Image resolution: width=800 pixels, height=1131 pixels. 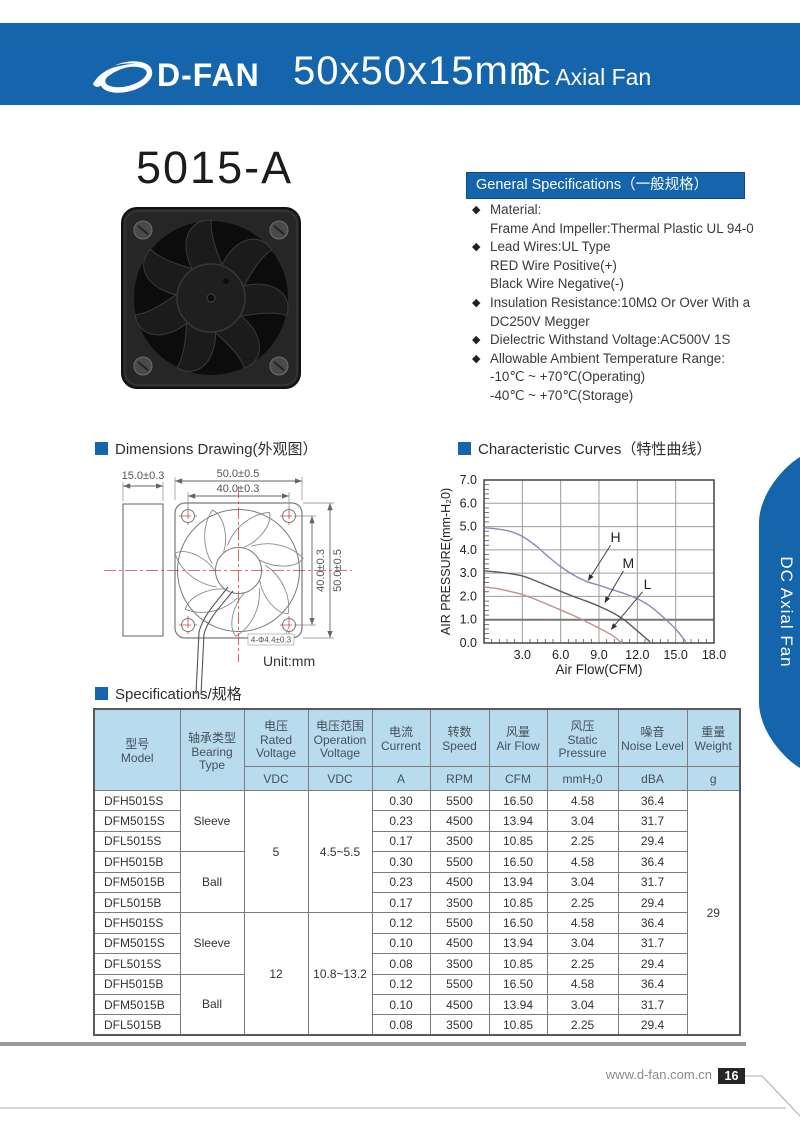 What do you see at coordinates (468, 596) in the screenshot?
I see `svg-text: 2.0` at bounding box center [468, 596].